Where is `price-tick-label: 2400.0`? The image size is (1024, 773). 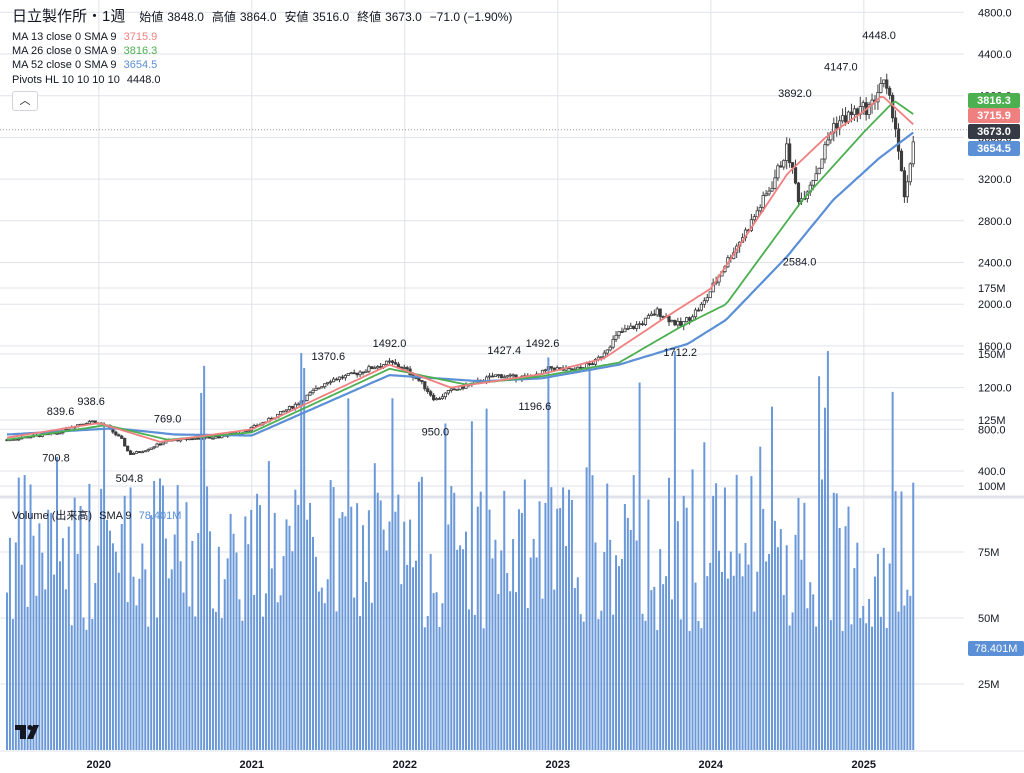
price-tick-label: 2400.0 is located at coordinates (995, 264).